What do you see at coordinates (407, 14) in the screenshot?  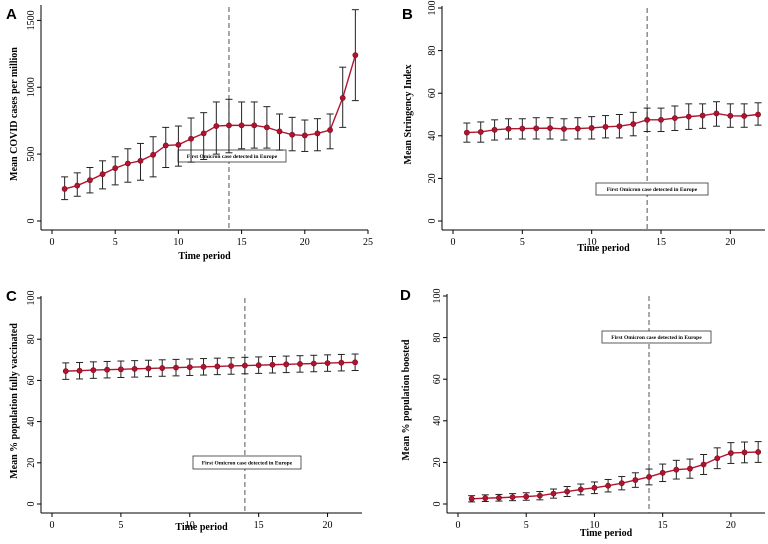 I see `panel-letter: B` at bounding box center [407, 14].